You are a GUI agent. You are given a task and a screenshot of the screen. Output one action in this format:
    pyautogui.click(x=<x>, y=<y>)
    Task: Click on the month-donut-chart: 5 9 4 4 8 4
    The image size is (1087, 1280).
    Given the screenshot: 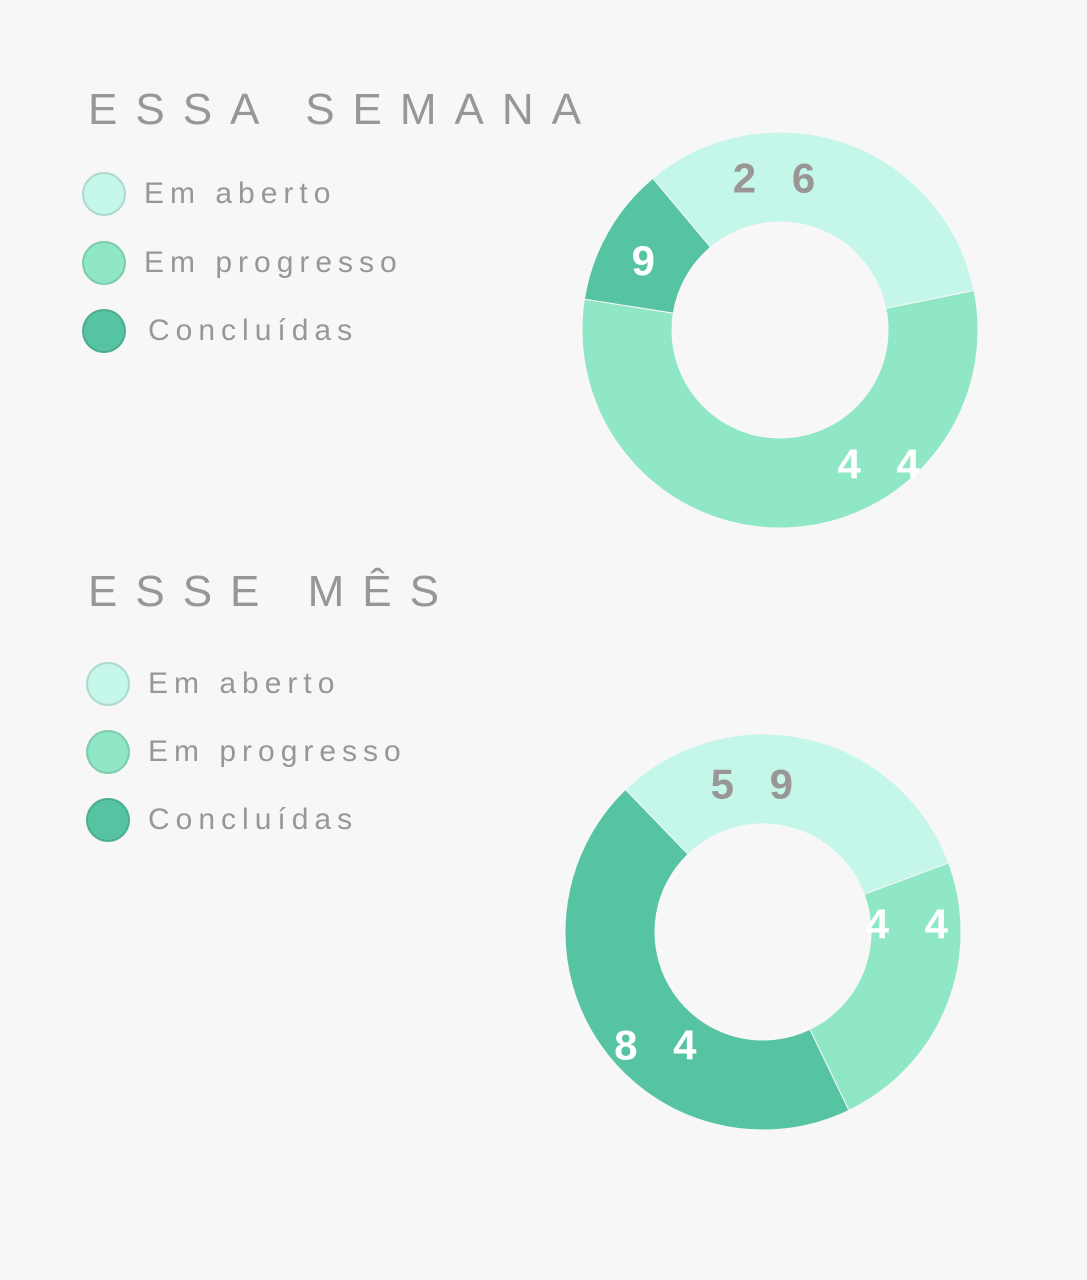 What is the action you would take?
    pyautogui.click(x=763, y=932)
    